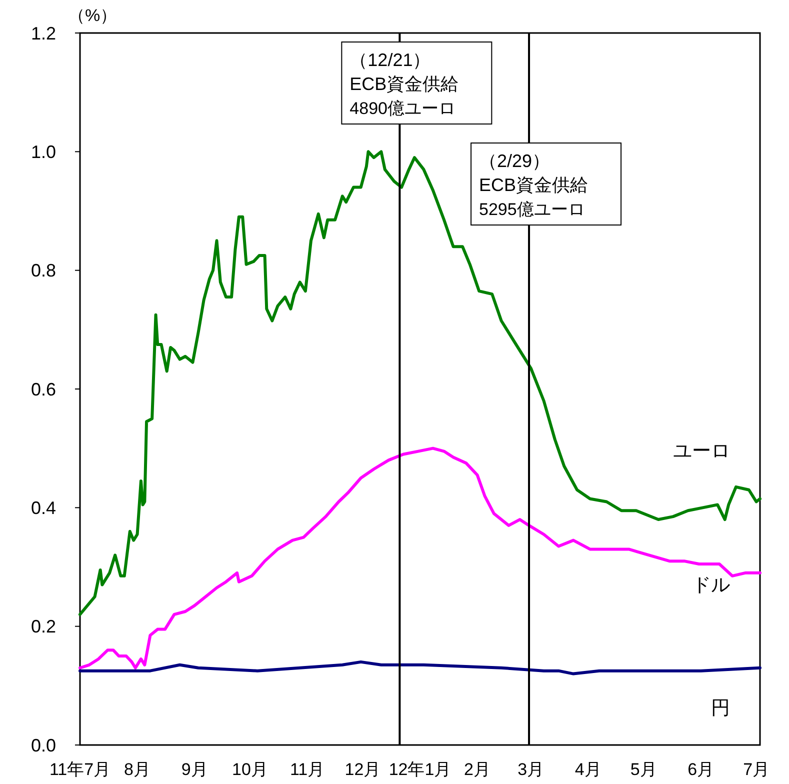 The image size is (789, 784). I want to click on x-tick-label: 3月, so click(531, 769).